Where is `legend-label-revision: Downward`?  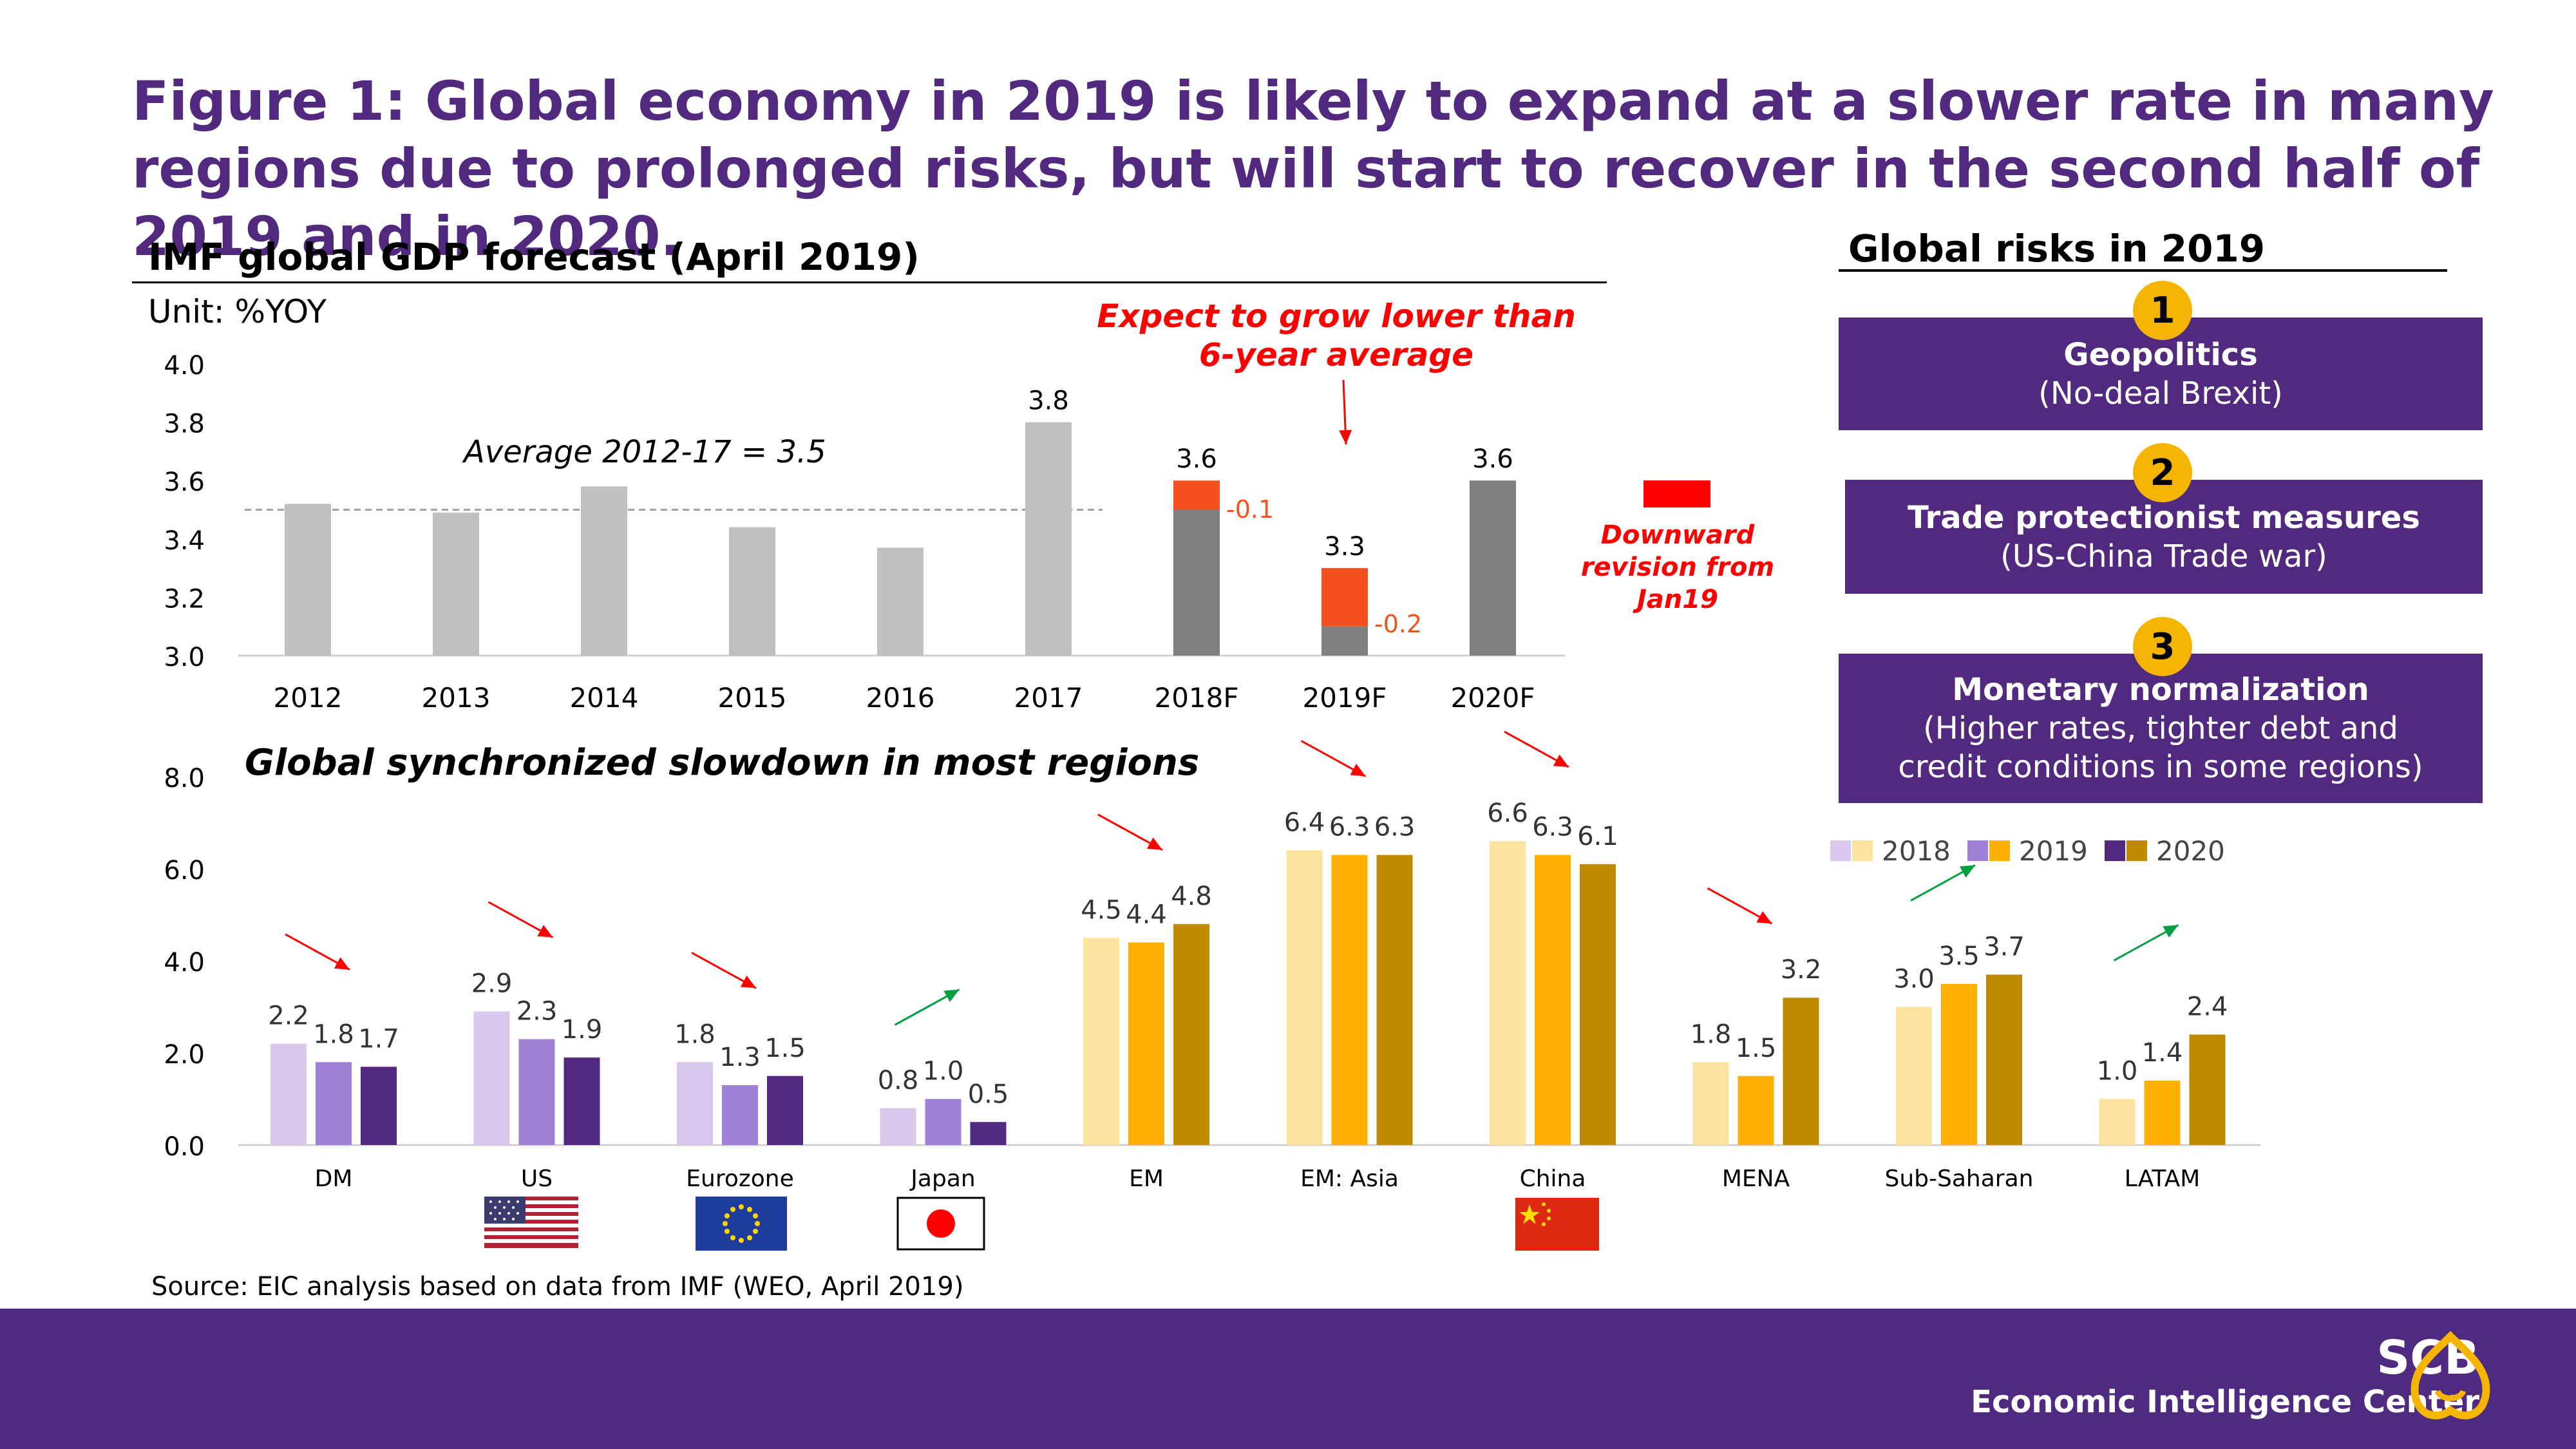
legend-label-revision: Downward is located at coordinates (1678, 535).